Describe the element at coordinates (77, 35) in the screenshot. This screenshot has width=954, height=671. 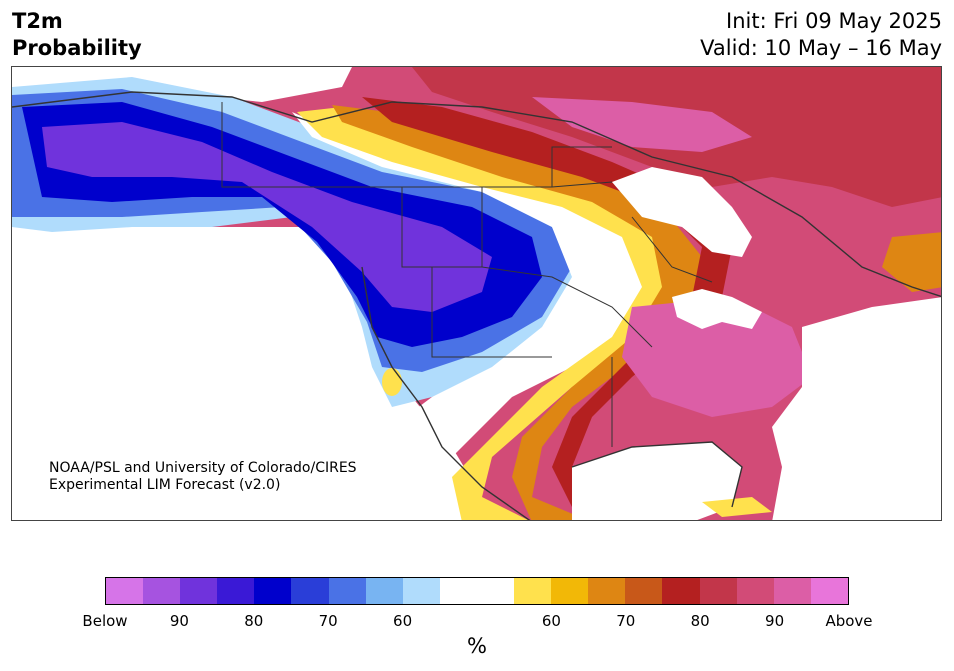
I see `title-left: T2m Probability` at that location.